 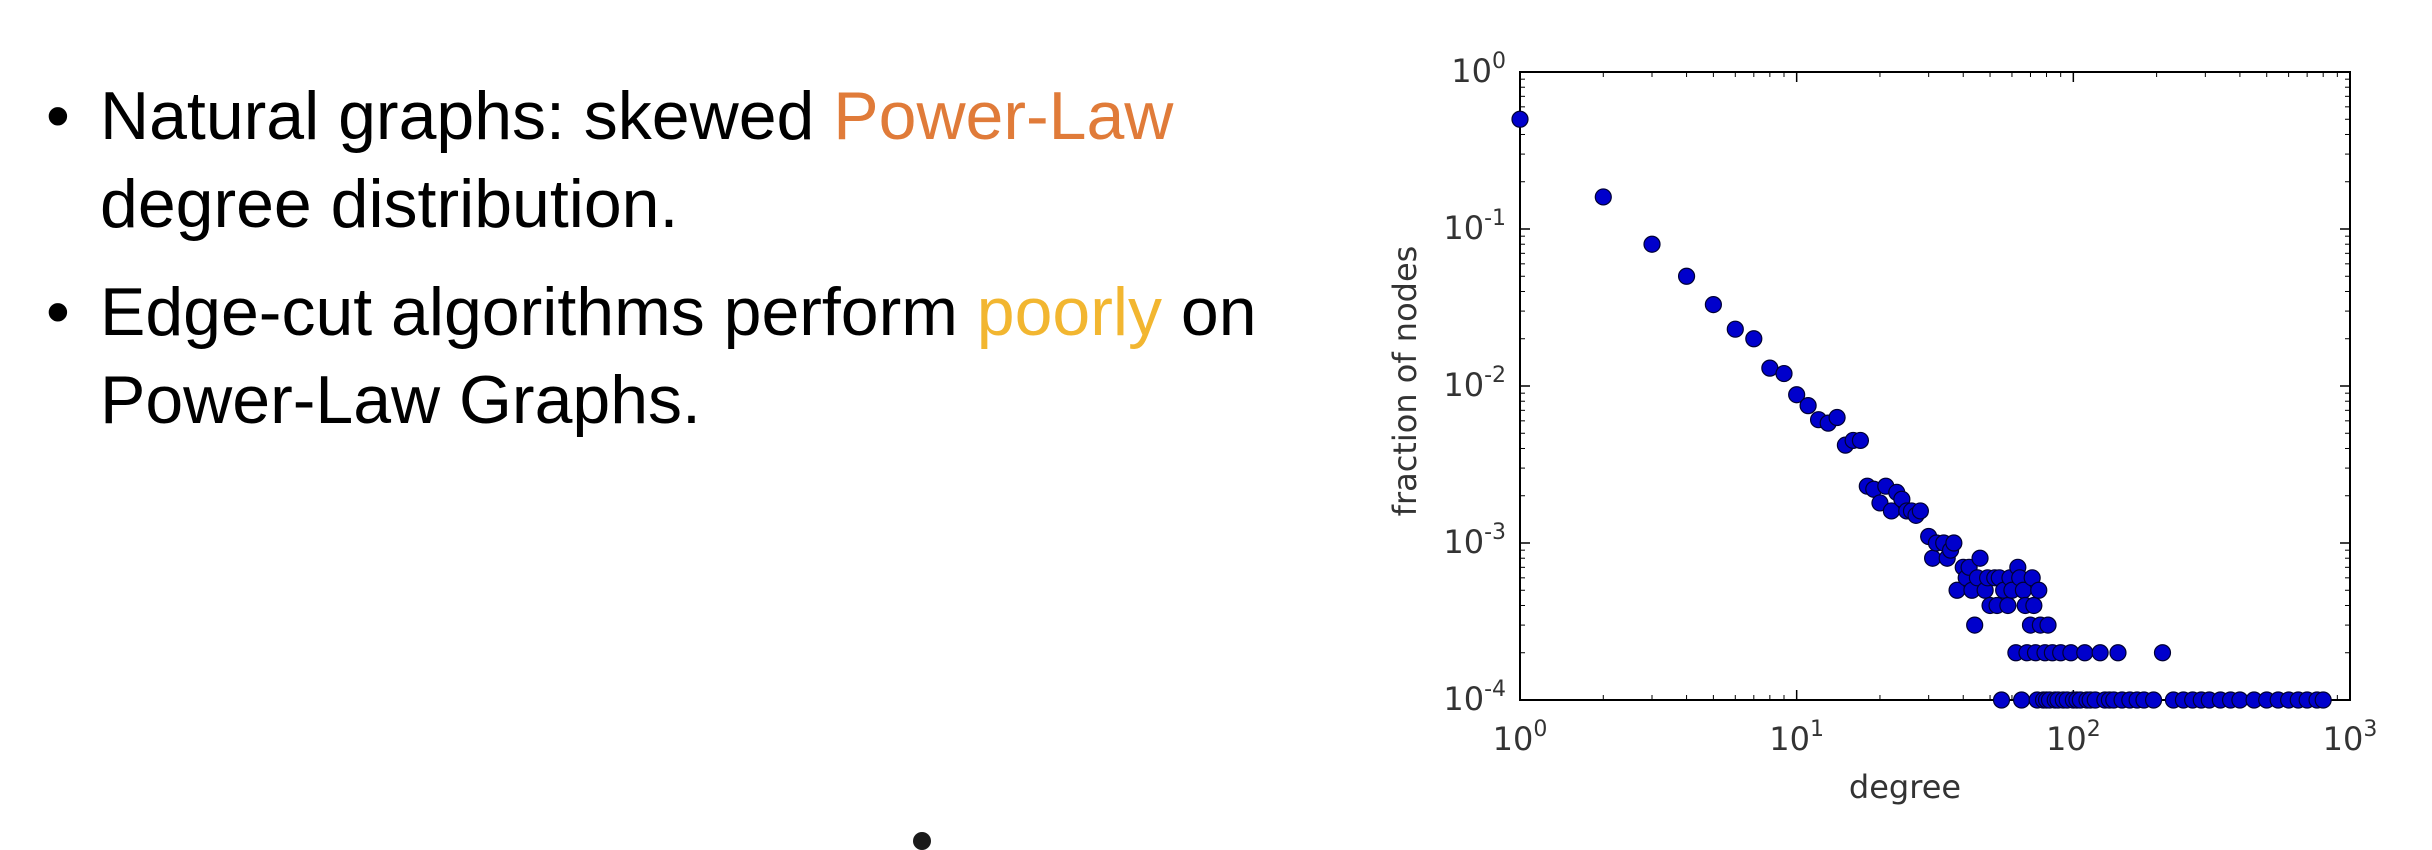 I want to click on x-tick-label: 100, so click(x=1520, y=737).